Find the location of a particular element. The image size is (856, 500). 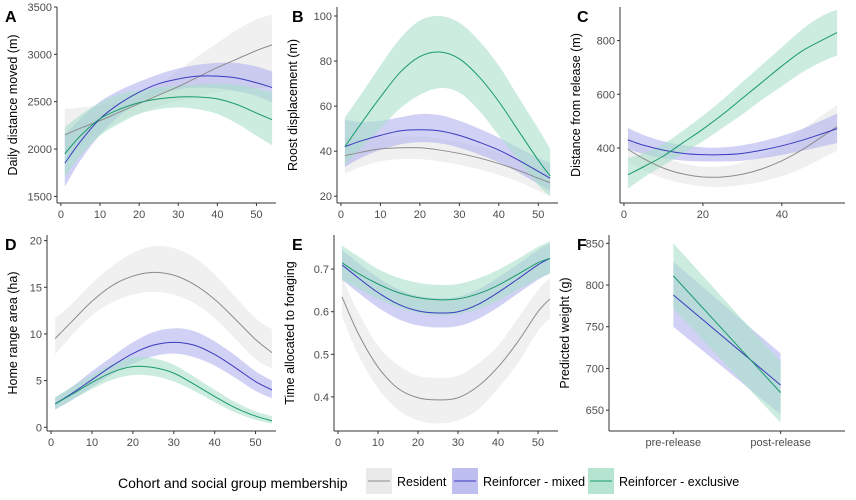

y-tick-label: 3000 is located at coordinates (40, 55).